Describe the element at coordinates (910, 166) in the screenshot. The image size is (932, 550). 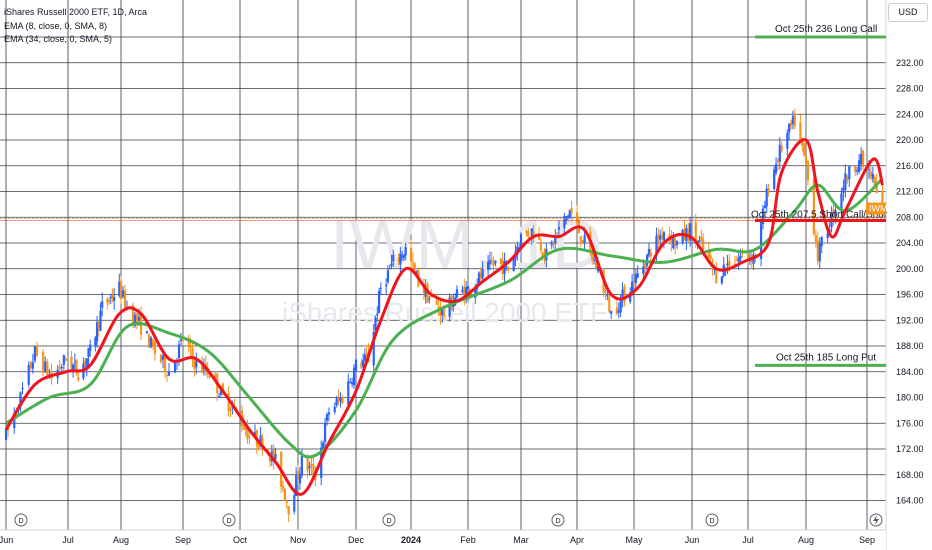
I see `price-tick-label: 216.00` at that location.